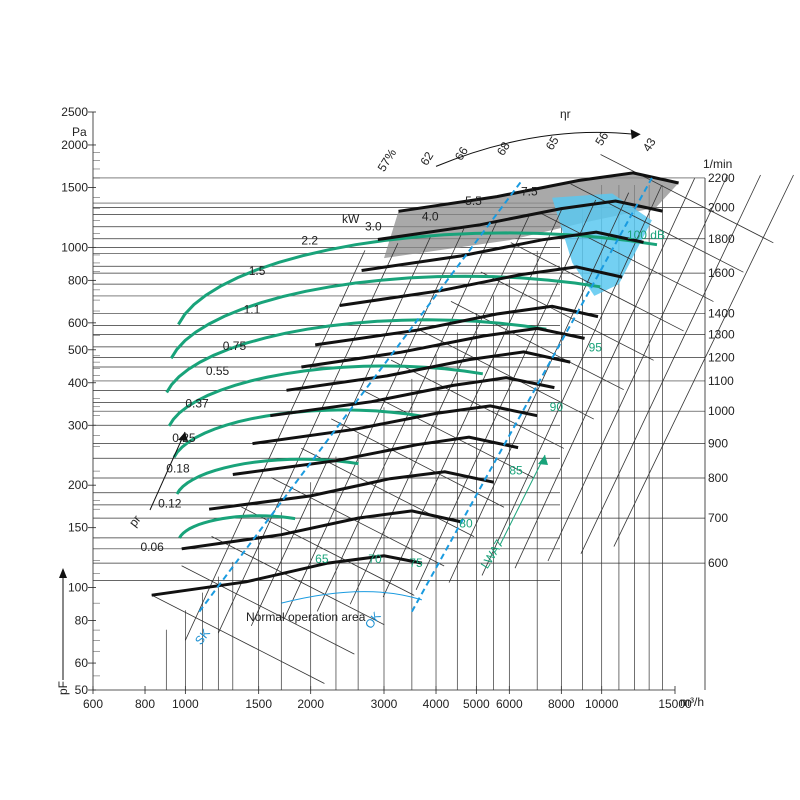 The width and height of the screenshot is (800, 800). Describe the element at coordinates (520, 220) in the screenshot. I see `fan-curve-2000rpm` at that location.